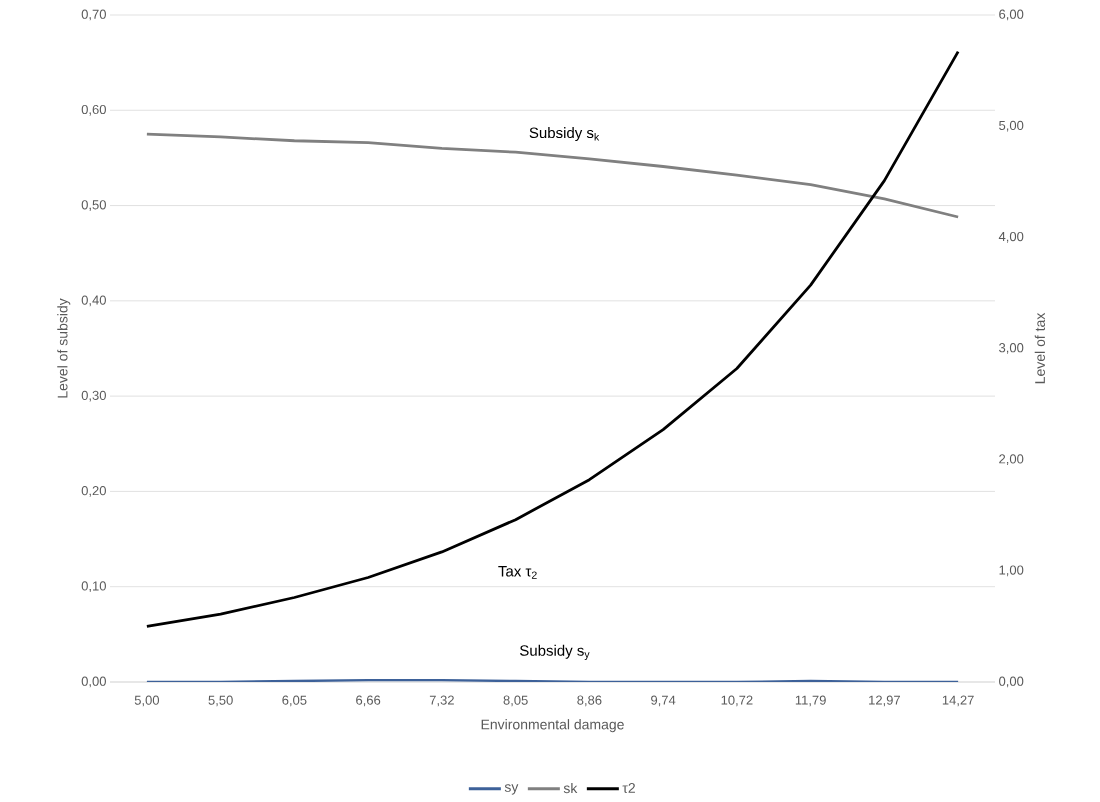  What do you see at coordinates (570, 788) in the screenshot?
I see `legend-label: sk` at bounding box center [570, 788].